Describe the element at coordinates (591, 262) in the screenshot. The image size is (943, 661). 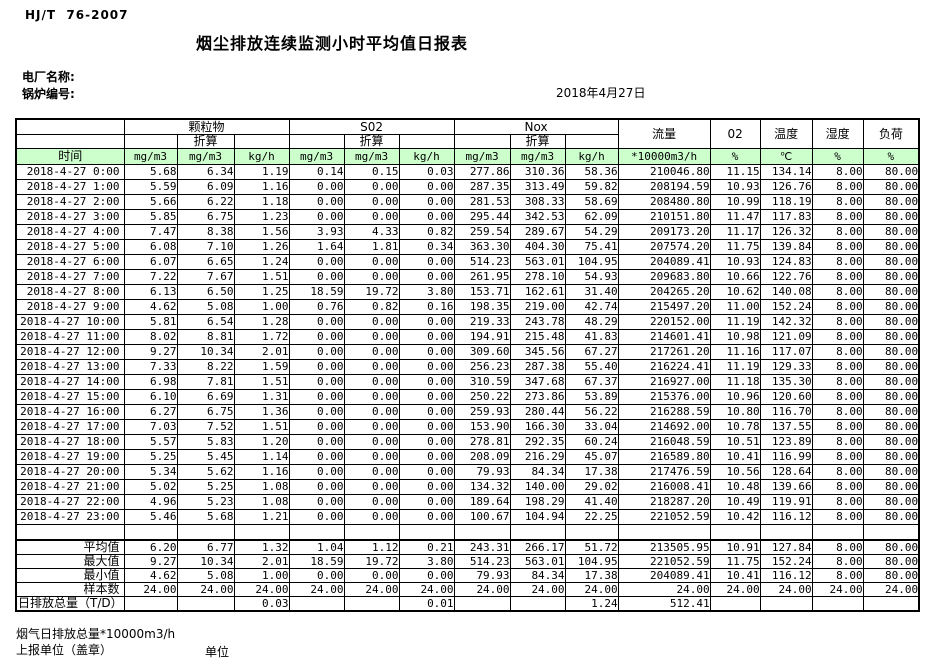
I see `value-cell: 104.95` at that location.